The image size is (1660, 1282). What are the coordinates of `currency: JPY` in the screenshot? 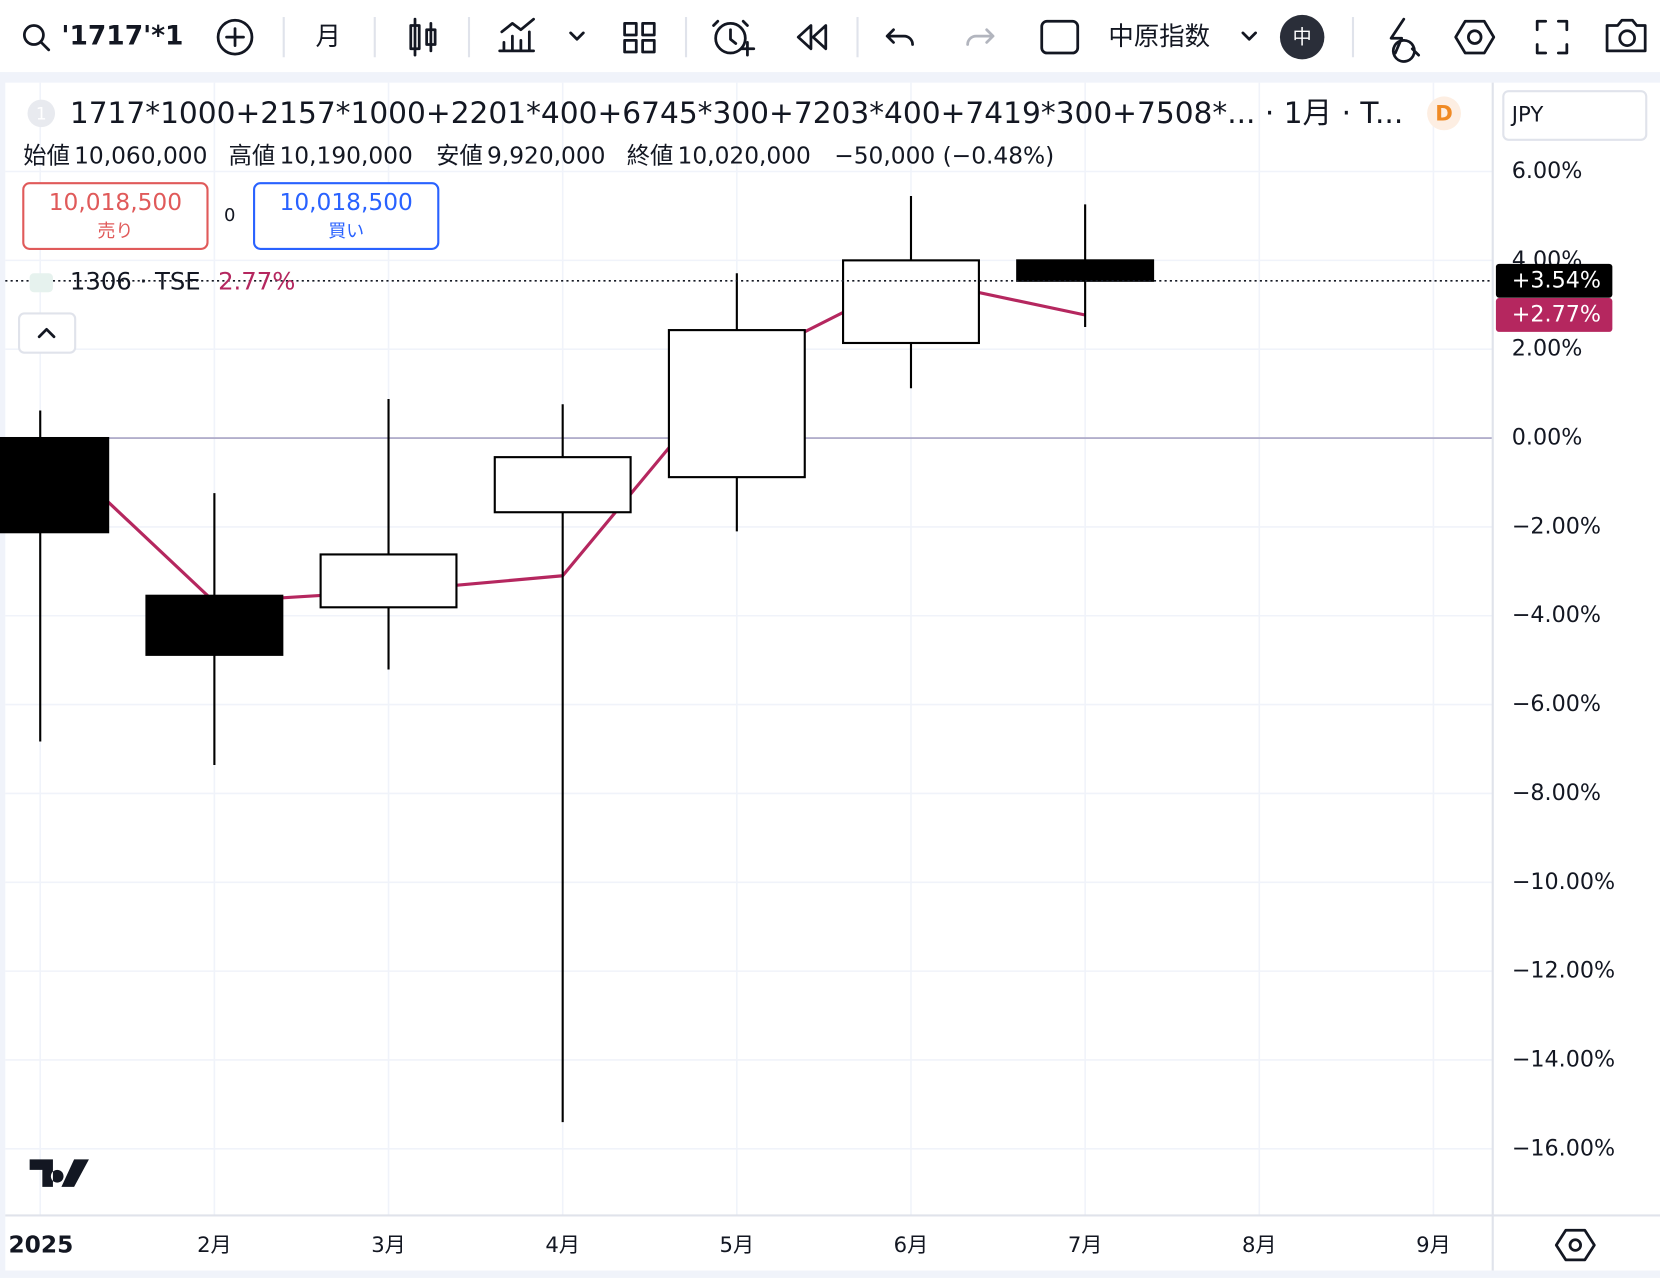 It's located at (1527, 113).